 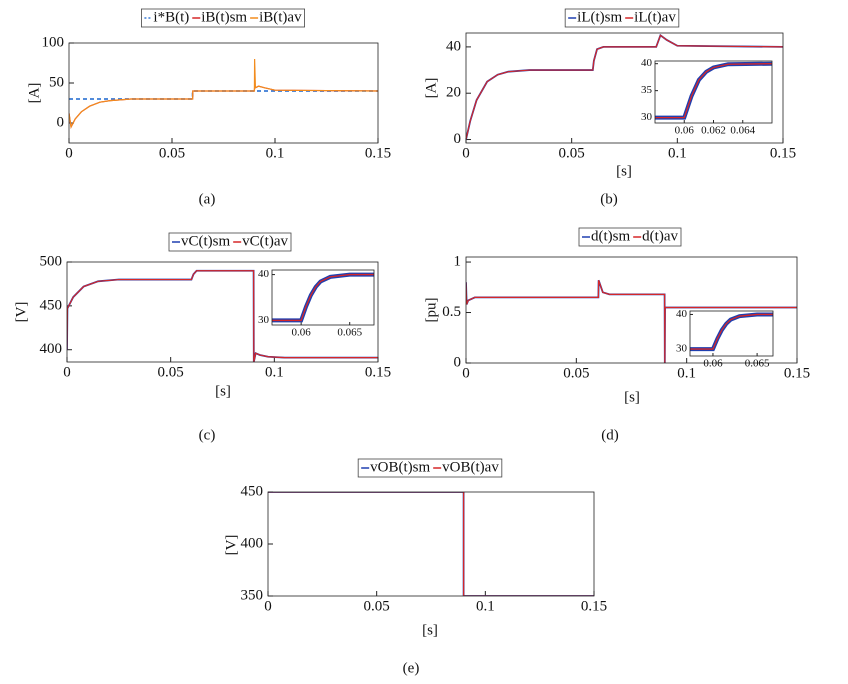 What do you see at coordinates (655, 17) in the screenshot?
I see `legend-label: iL(t)av` at bounding box center [655, 17].